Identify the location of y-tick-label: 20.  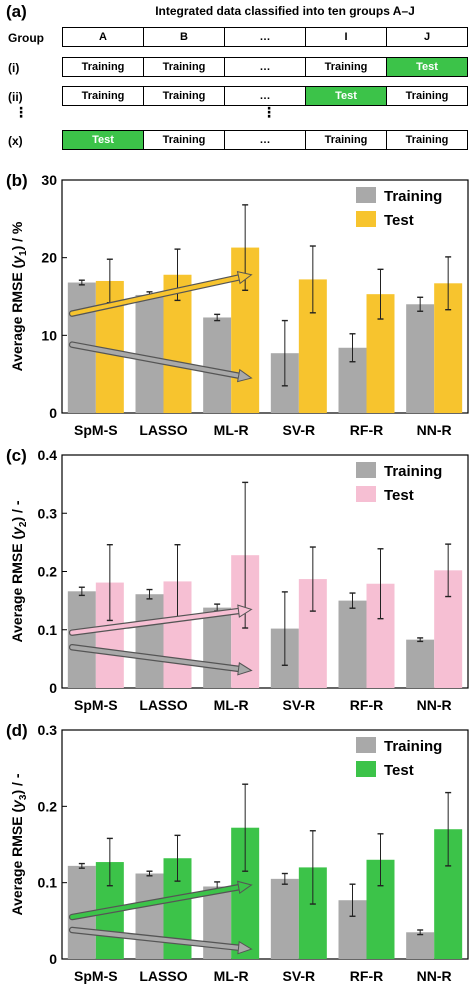
(49, 258).